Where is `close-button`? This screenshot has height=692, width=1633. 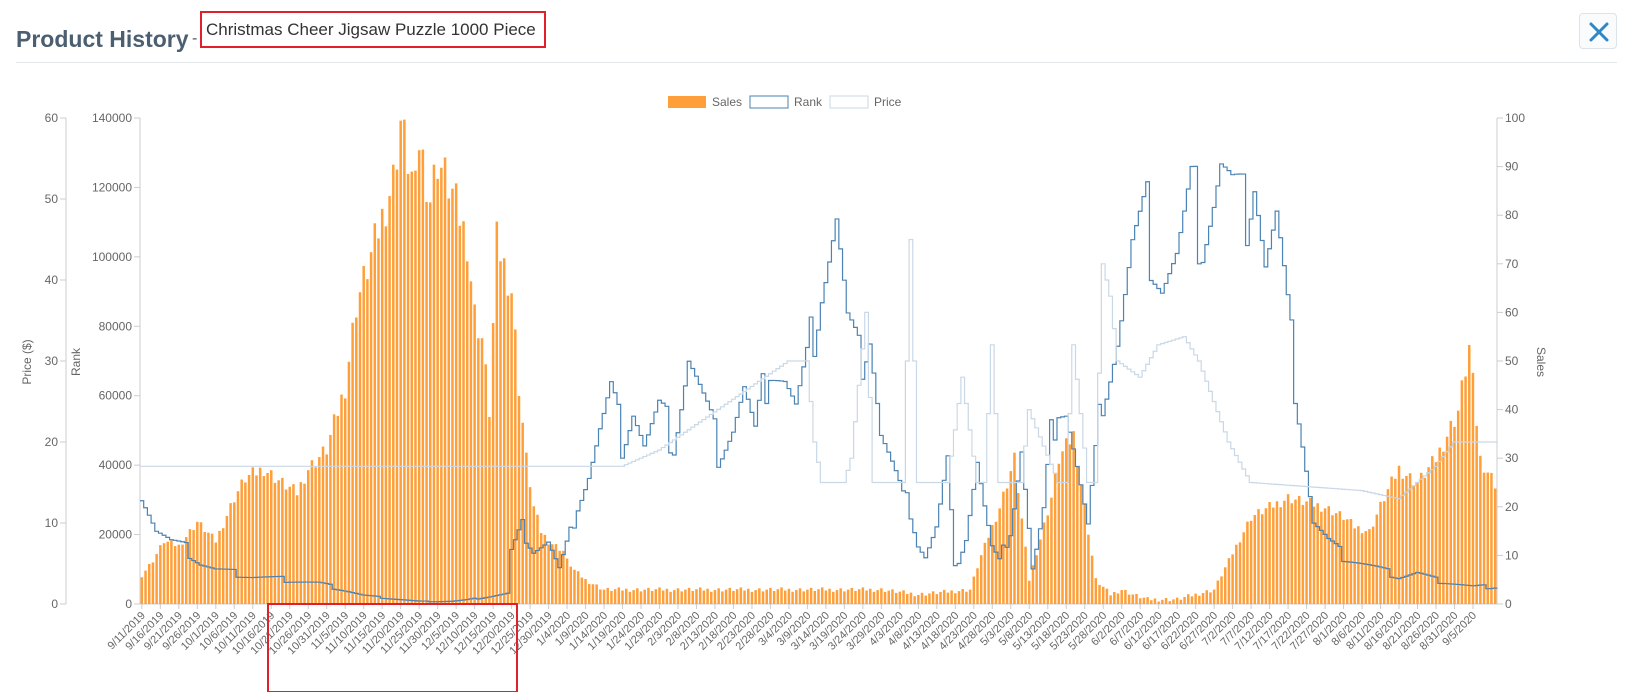 close-button is located at coordinates (1598, 31).